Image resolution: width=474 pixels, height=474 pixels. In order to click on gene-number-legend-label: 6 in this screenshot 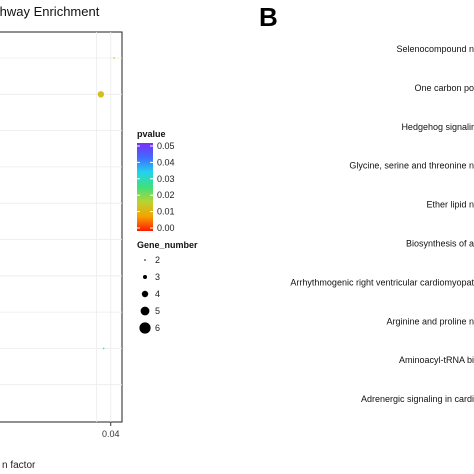, I will do `click(157, 328)`.